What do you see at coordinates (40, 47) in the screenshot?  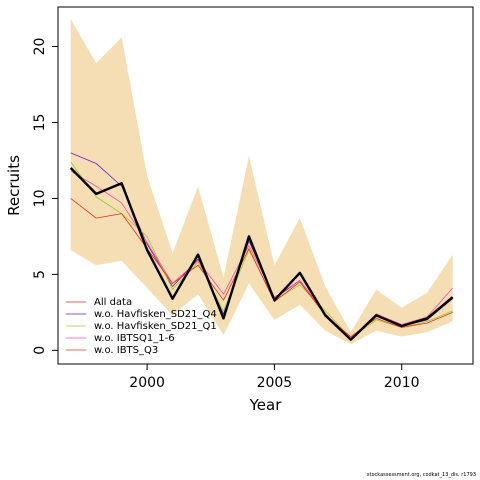 I see `y-tick-label-20: 20` at bounding box center [40, 47].